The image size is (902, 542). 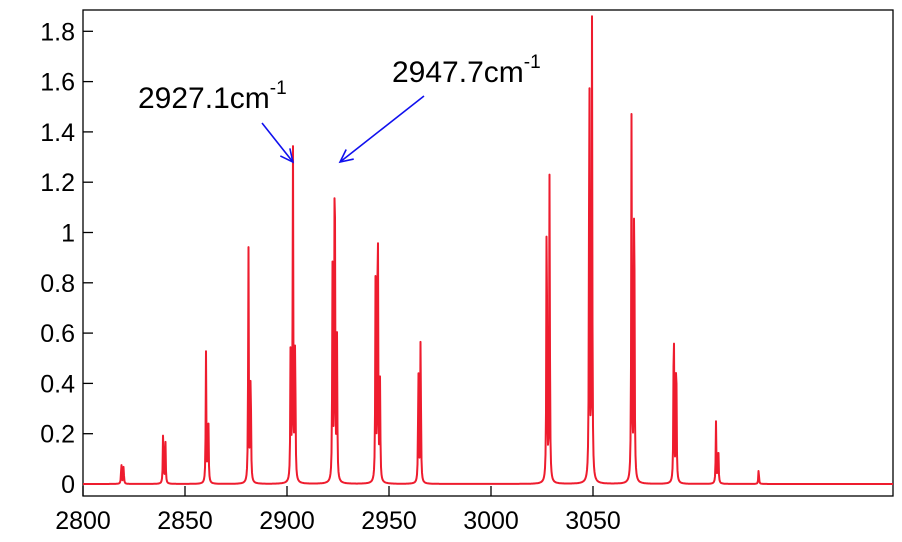 What do you see at coordinates (593, 521) in the screenshot?
I see `x-tick-label: 3050` at bounding box center [593, 521].